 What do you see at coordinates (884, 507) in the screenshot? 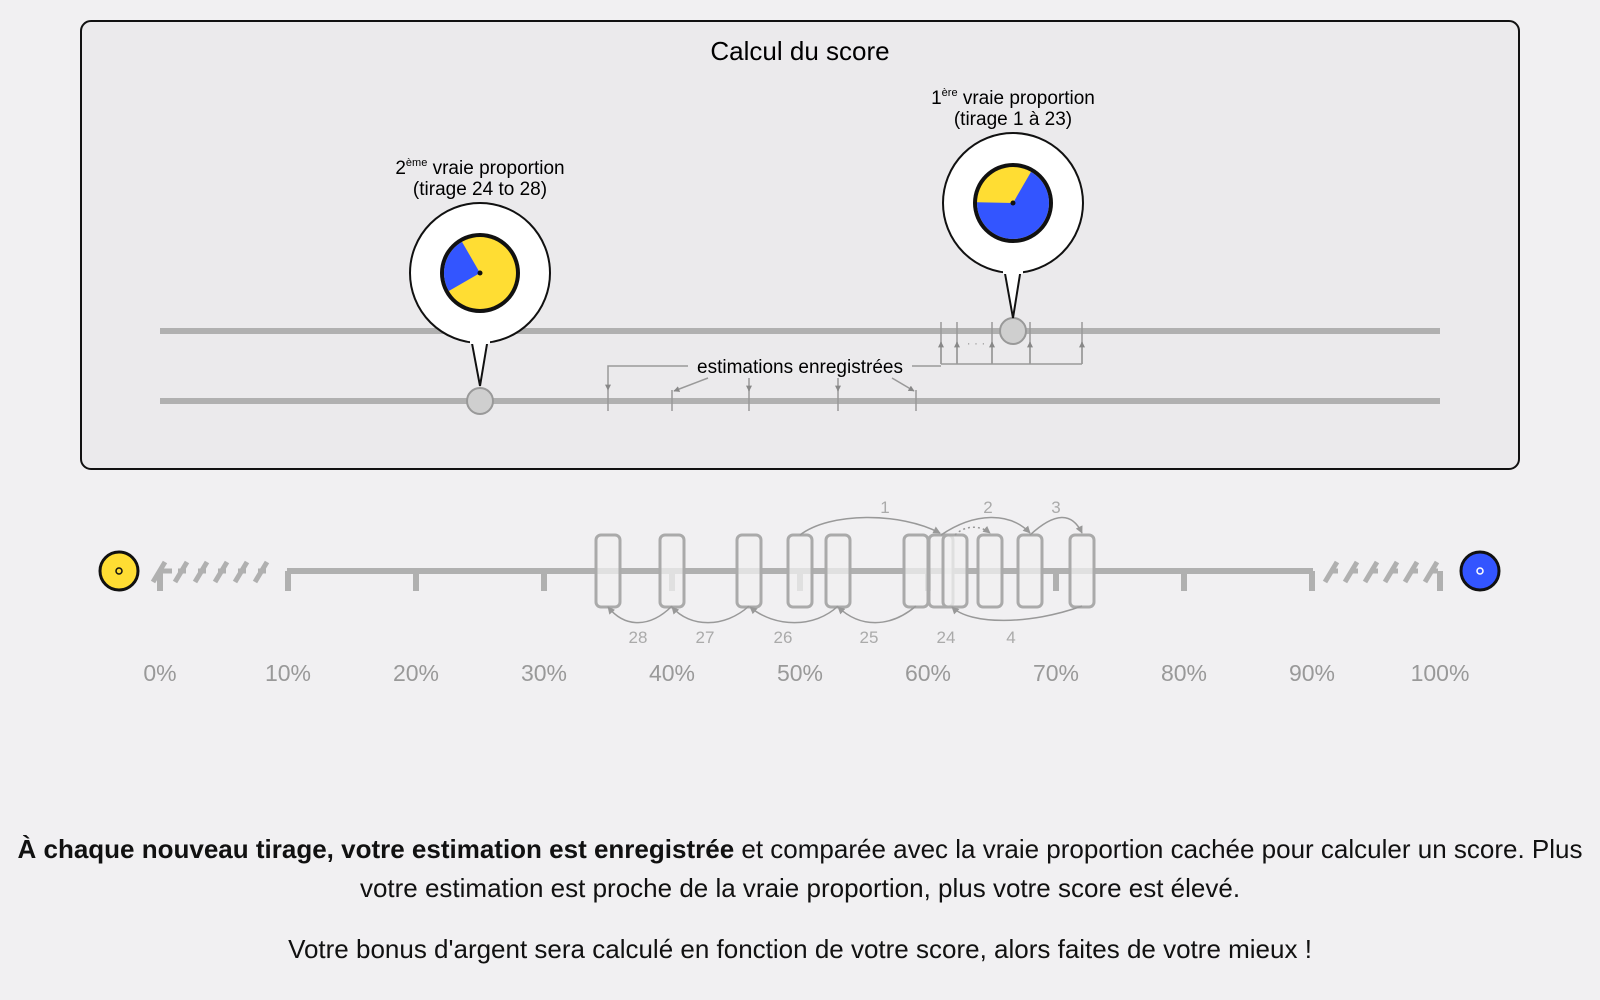
I see `arc-number-1: 1` at bounding box center [884, 507].